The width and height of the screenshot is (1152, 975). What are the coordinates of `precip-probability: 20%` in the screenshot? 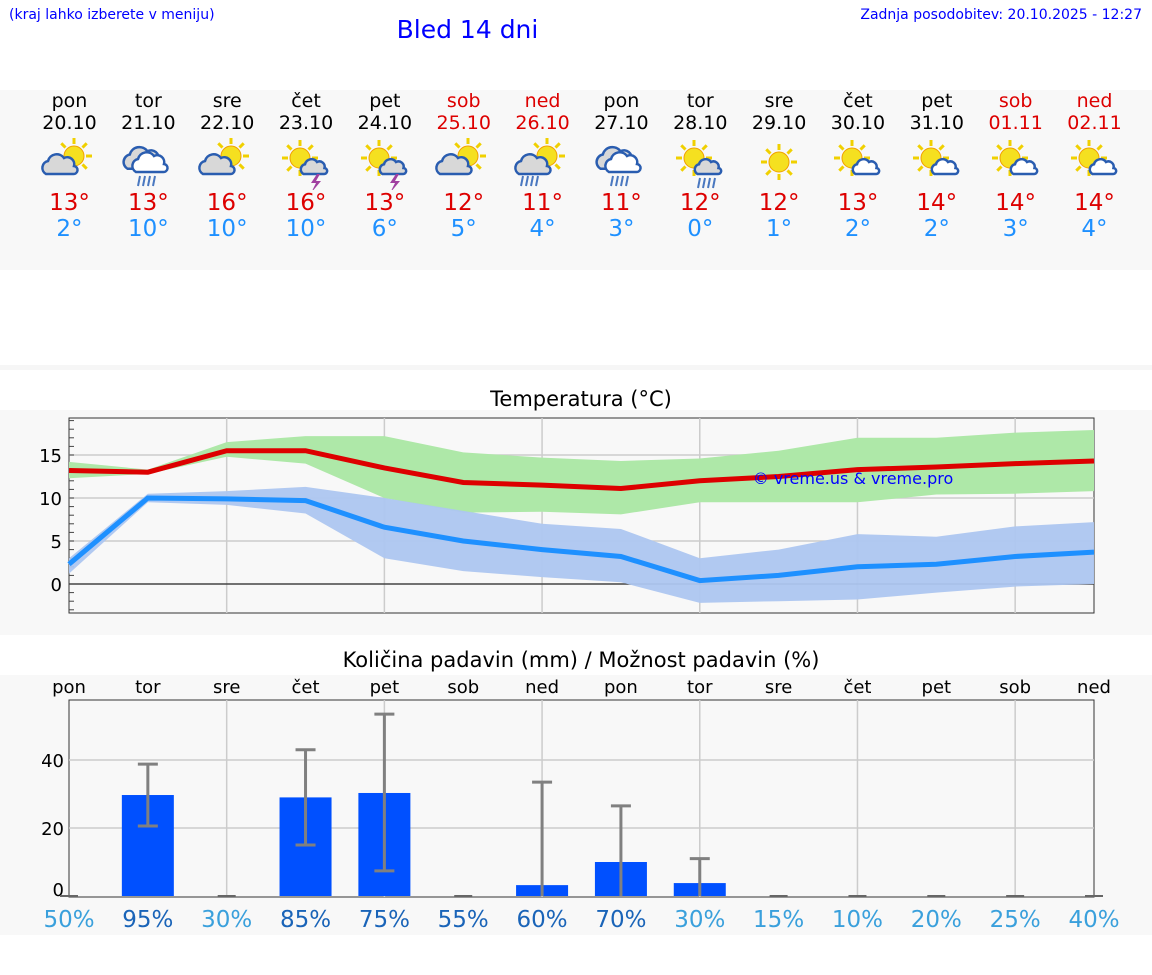 It's located at (936, 920).